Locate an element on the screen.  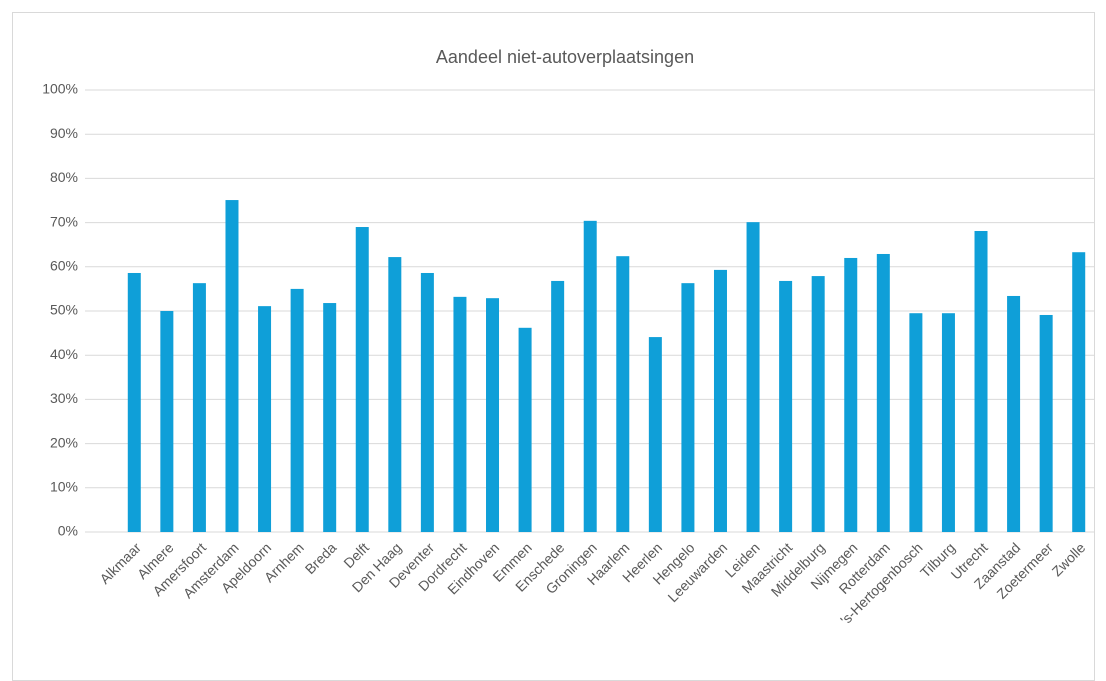
y-tick-label: 90% is located at coordinates (64, 133).